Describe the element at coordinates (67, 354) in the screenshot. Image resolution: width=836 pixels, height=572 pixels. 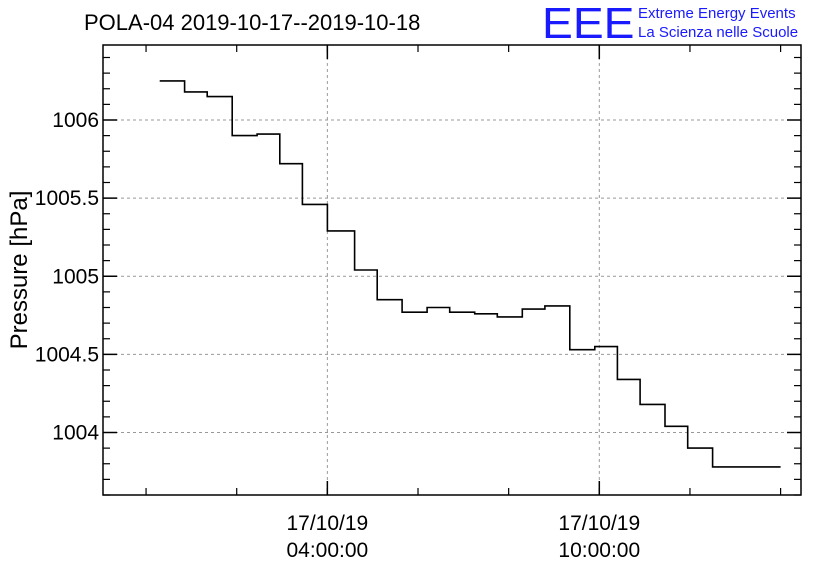
I see `y-tick-label: 1004.5` at that location.